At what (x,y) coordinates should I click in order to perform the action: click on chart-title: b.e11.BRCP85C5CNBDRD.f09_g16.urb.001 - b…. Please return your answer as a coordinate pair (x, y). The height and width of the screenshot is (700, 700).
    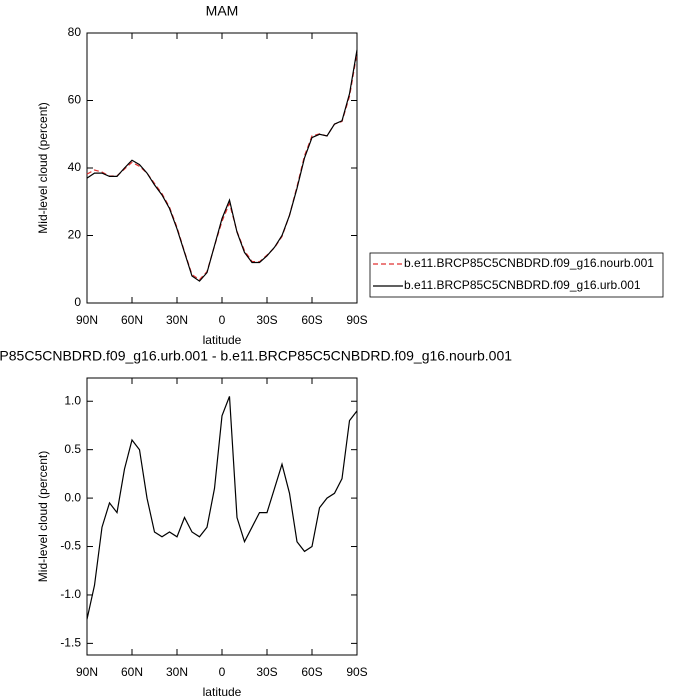
    Looking at the image, I should click on (256, 356).